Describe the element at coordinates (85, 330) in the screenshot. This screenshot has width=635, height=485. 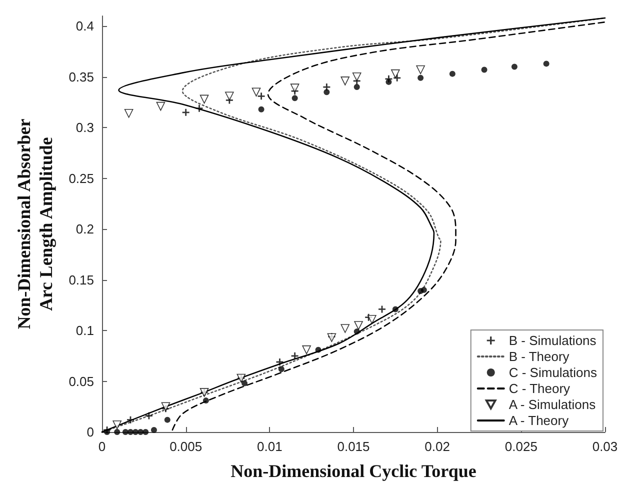
I see `y-tick-label: 0.1` at that location.